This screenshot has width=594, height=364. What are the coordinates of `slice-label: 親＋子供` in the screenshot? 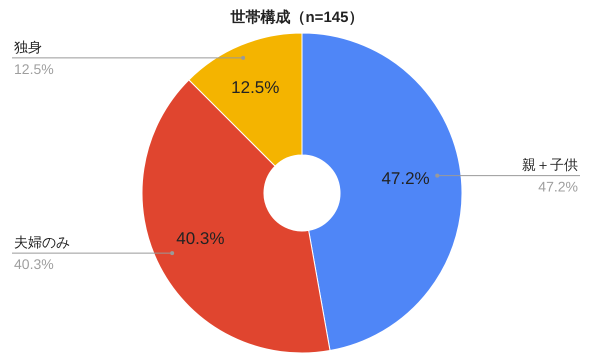 It's located at (550, 164).